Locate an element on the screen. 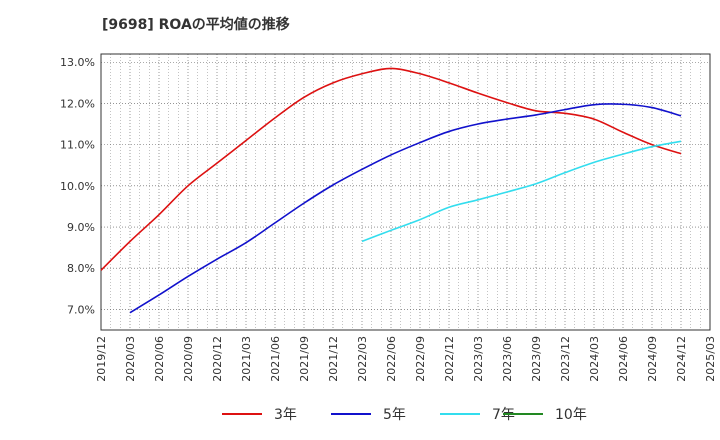 This screenshot has height=440, width=720. x-tick-label: 2020/12 is located at coordinates (217, 359).